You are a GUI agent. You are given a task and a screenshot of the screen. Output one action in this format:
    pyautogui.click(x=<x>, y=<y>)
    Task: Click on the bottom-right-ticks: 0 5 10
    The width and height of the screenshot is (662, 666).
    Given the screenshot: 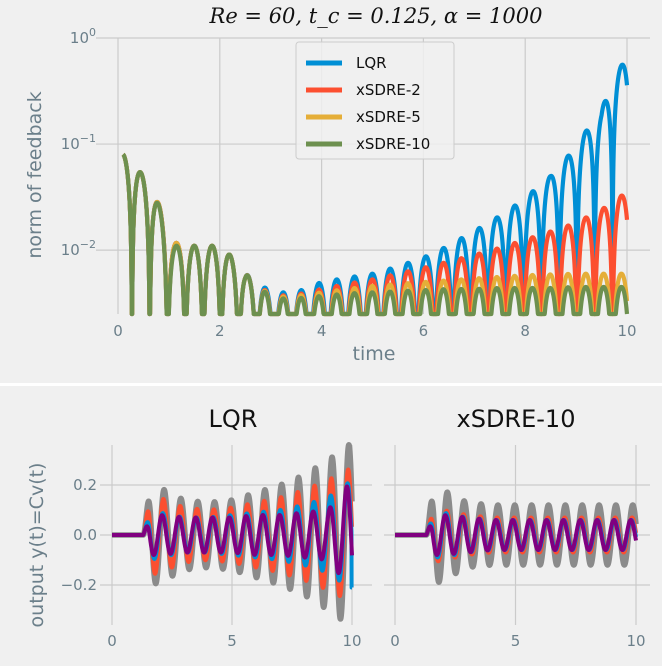 What is the action you would take?
    pyautogui.click(x=517, y=641)
    